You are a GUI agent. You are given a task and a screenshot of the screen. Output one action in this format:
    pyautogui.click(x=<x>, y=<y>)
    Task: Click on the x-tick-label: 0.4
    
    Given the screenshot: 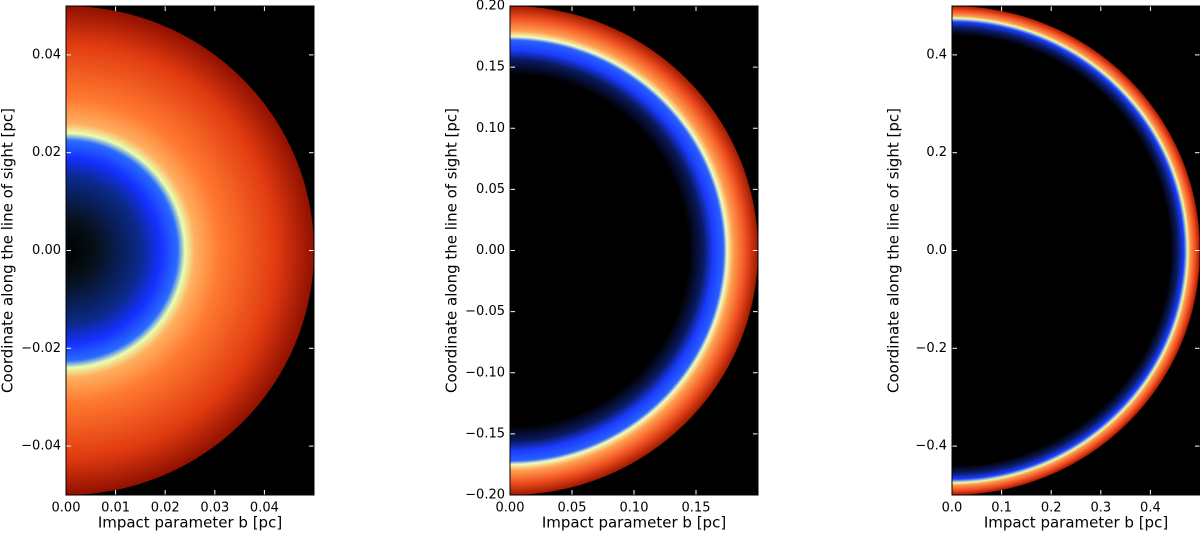 What is the action you would take?
    pyautogui.click(x=1150, y=508)
    